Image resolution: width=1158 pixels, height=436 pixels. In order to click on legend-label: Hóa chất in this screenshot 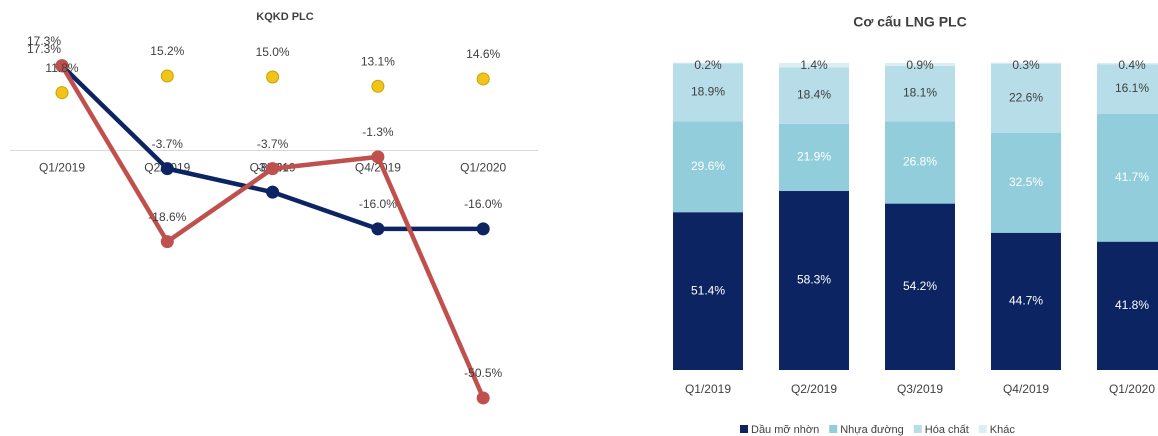, I will do `click(947, 430)`.